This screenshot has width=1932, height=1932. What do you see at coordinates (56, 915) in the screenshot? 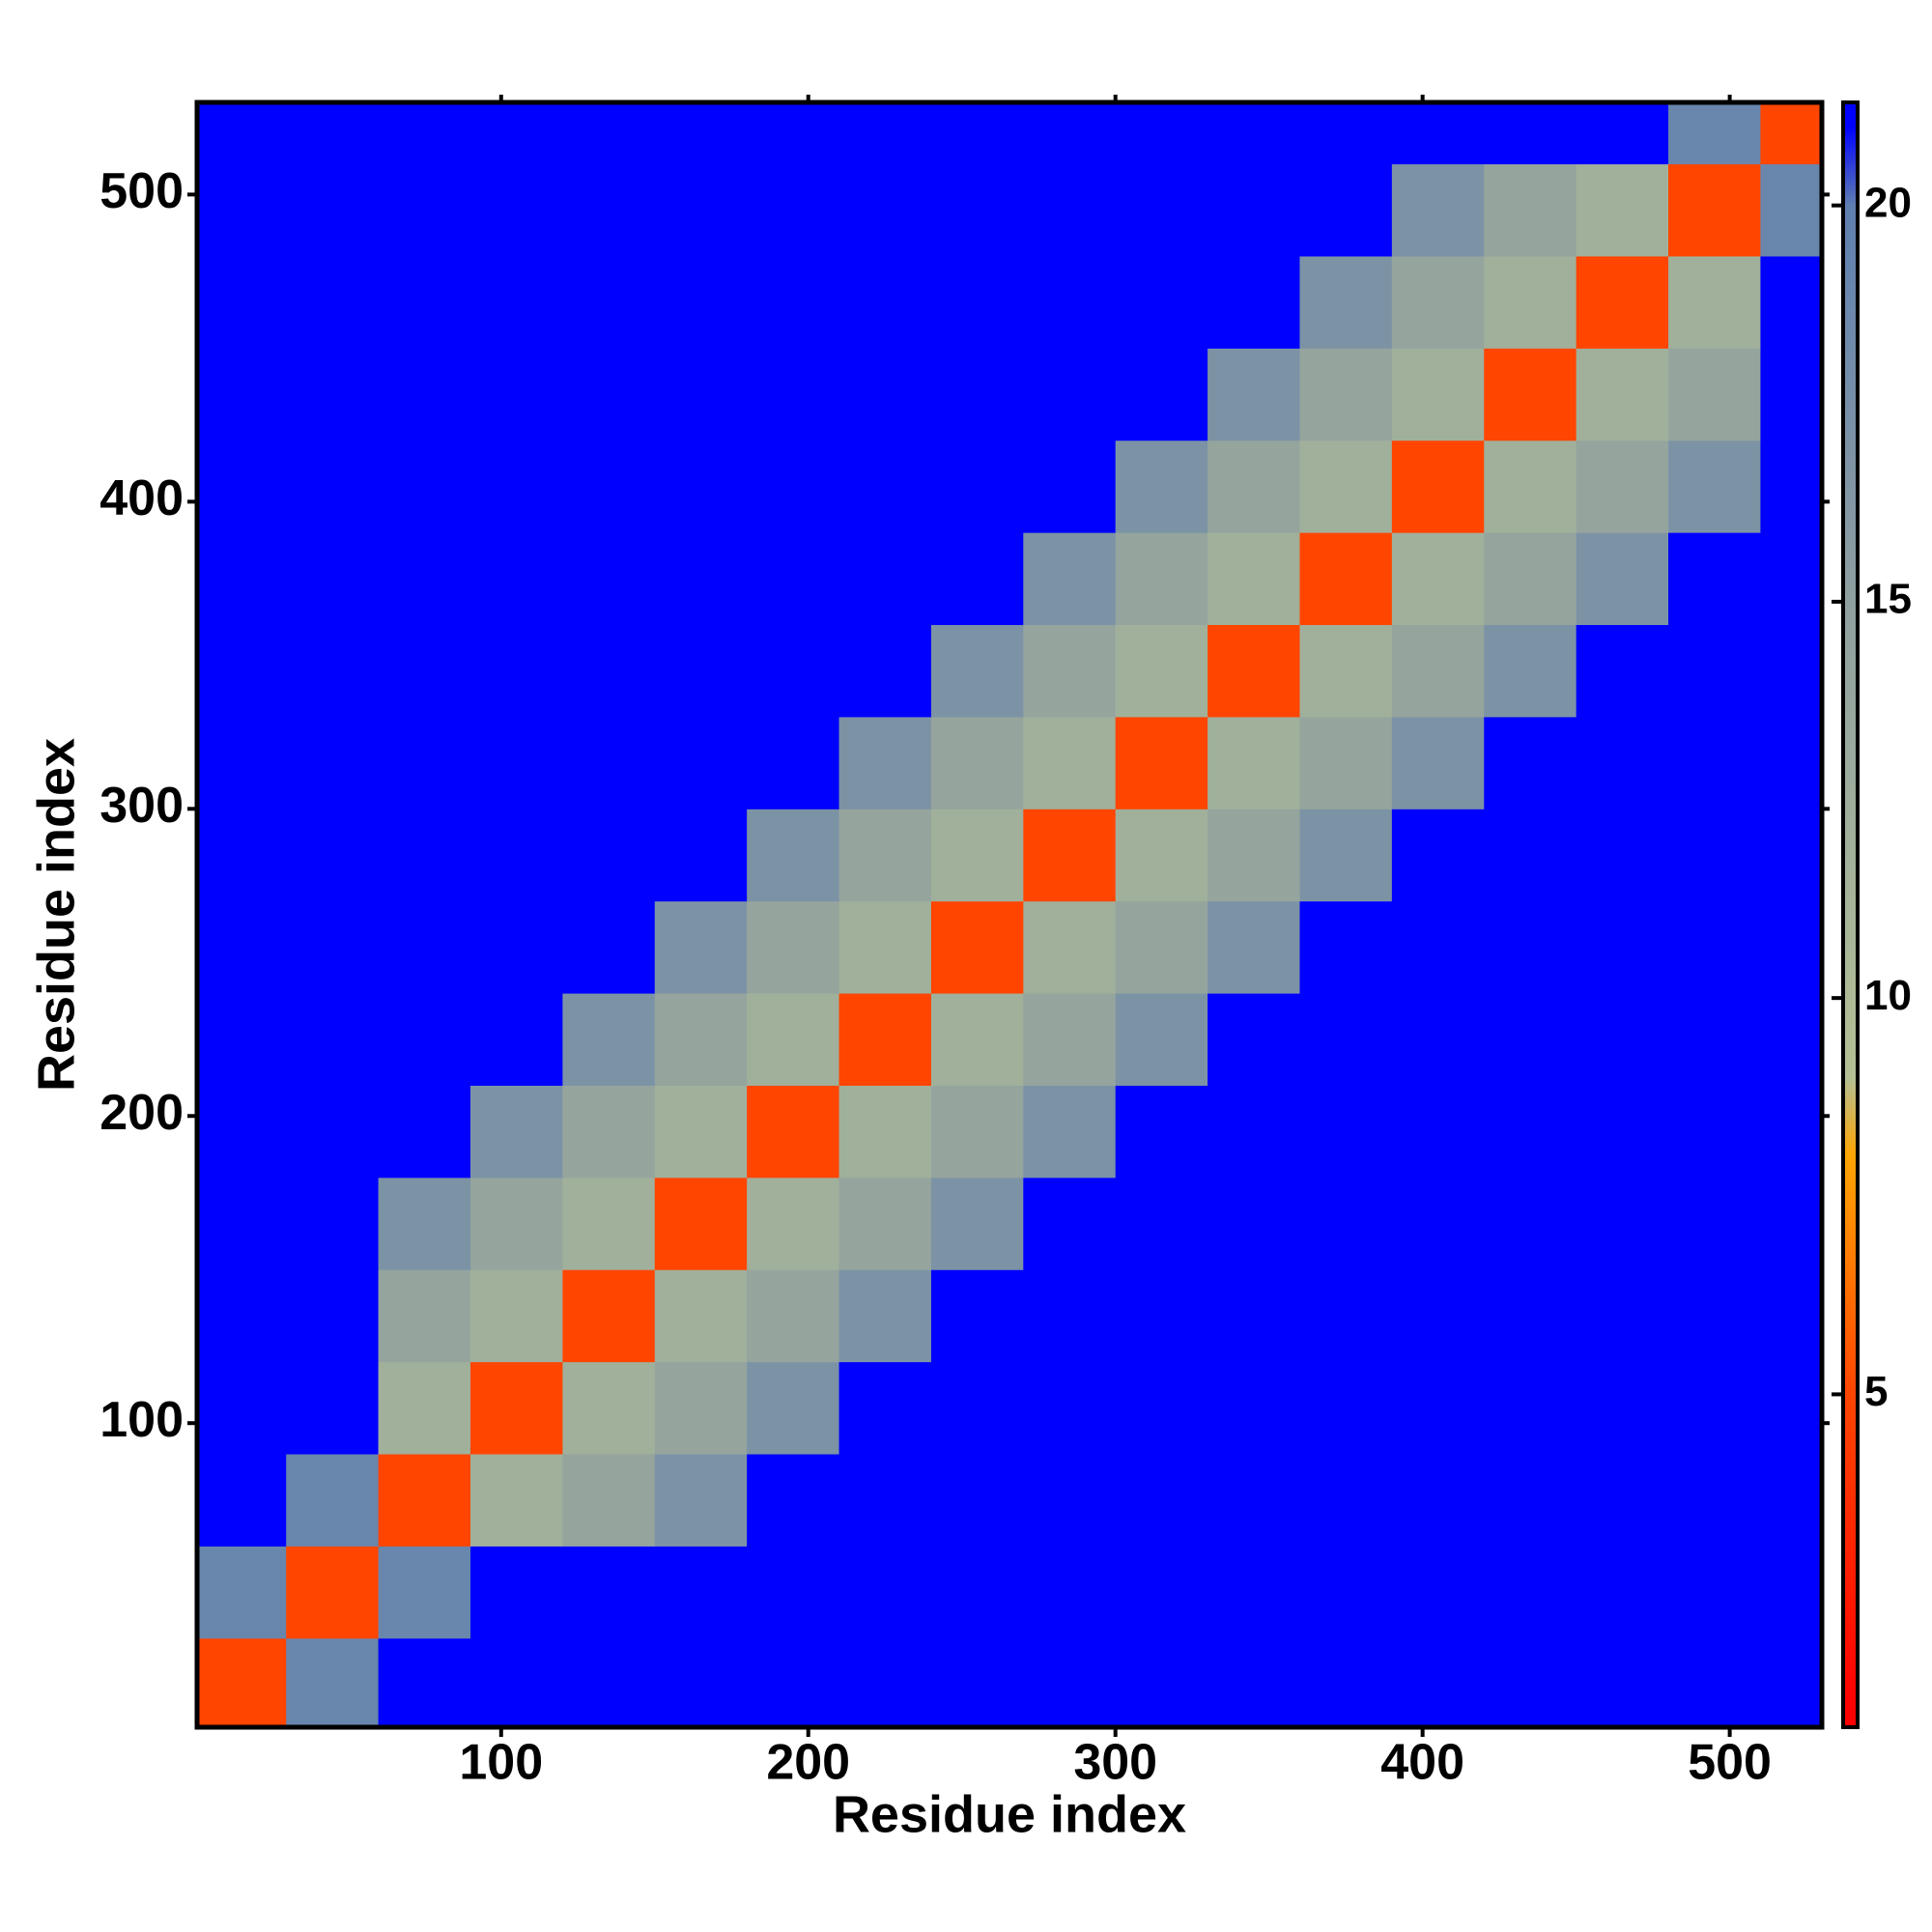
I see `y-axis-title: Residue index` at bounding box center [56, 915].